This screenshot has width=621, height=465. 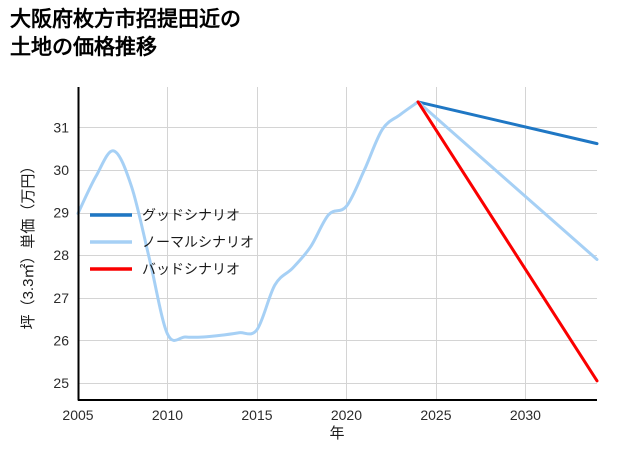 I want to click on x-tick-label: 2025, so click(x=435, y=415).